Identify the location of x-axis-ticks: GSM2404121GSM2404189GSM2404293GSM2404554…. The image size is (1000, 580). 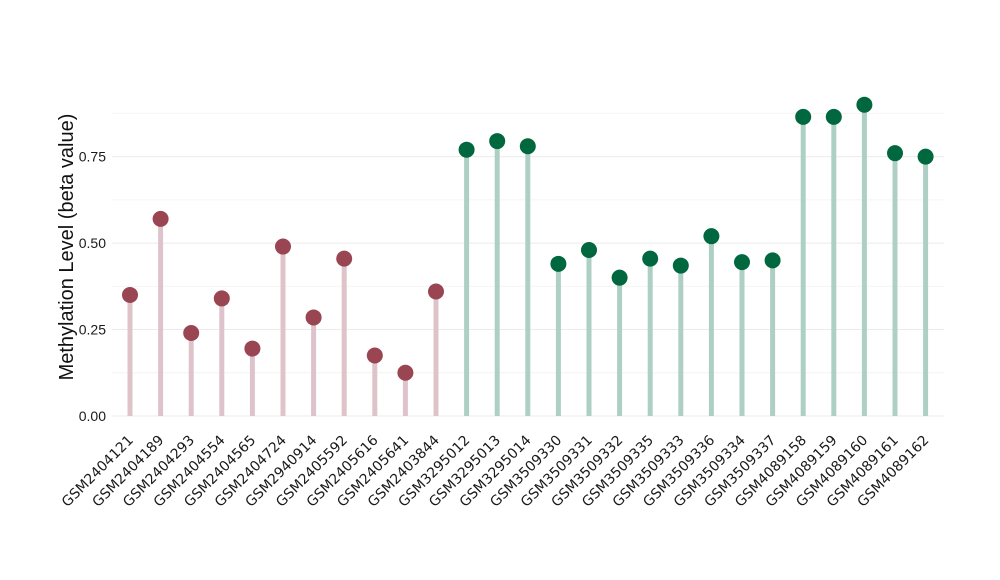
(496, 471).